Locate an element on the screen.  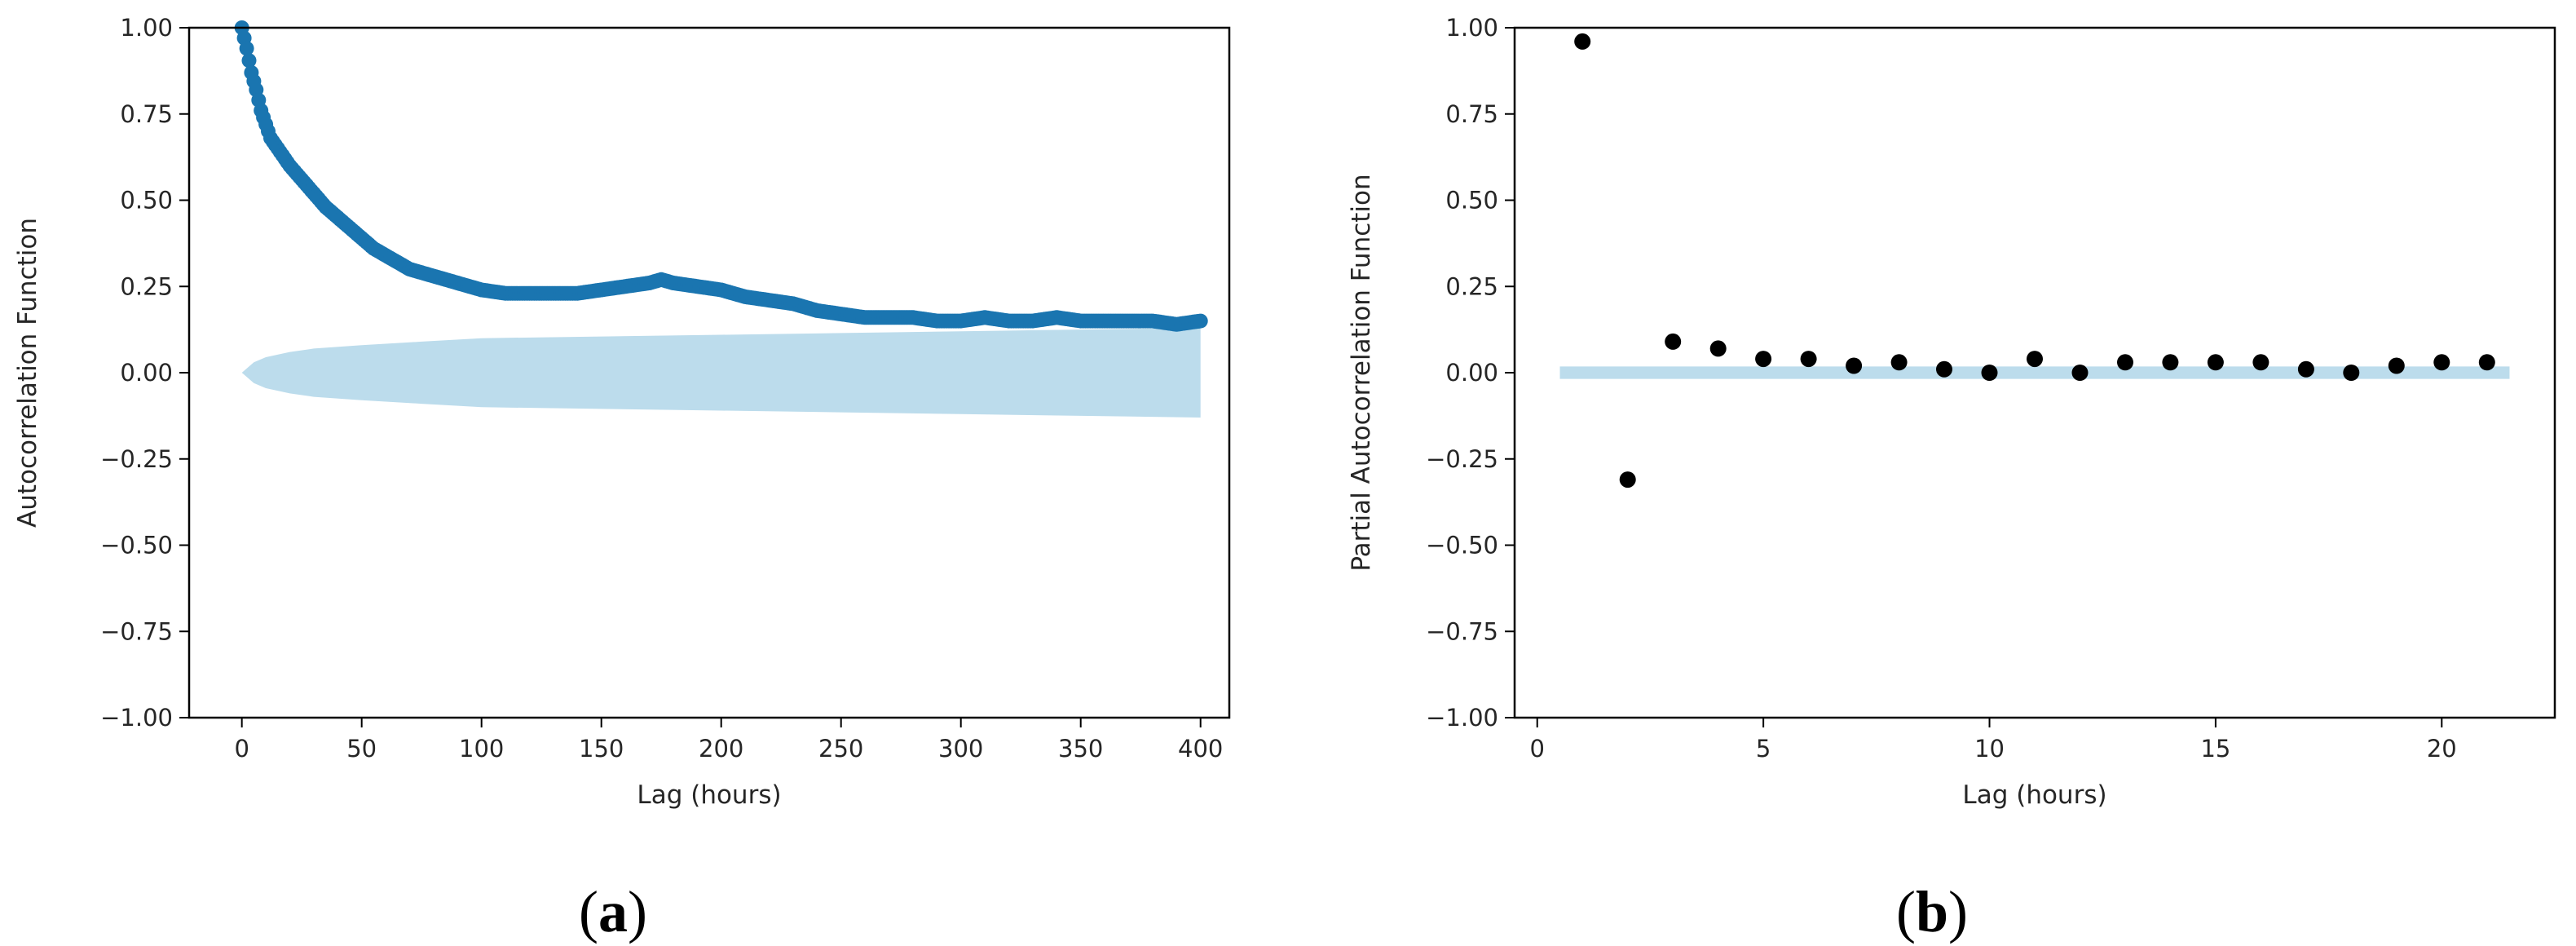
x-tick-label: 200 is located at coordinates (721, 749).